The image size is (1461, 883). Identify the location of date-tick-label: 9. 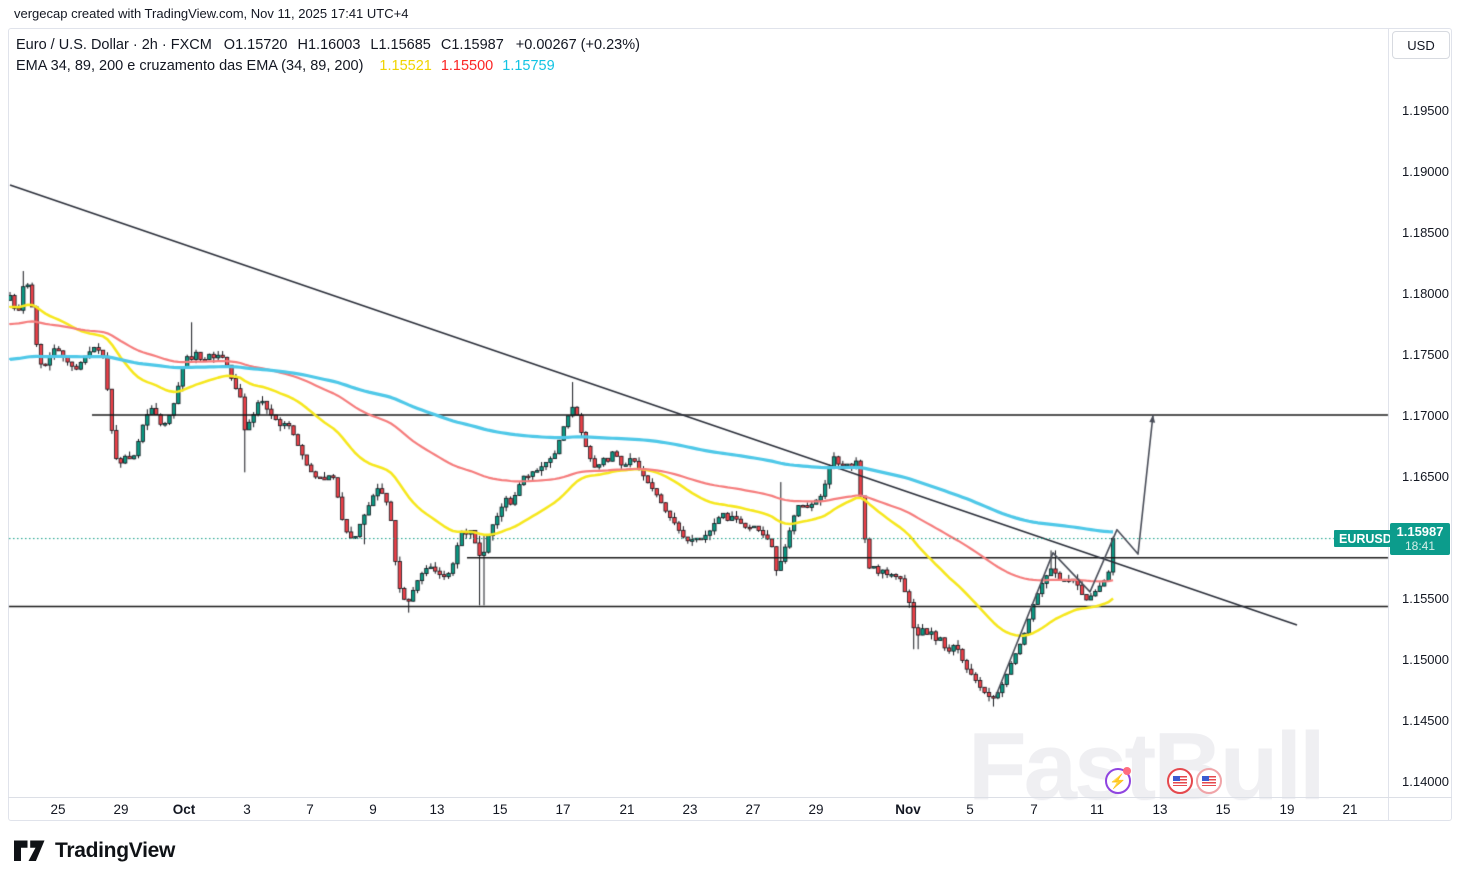
(373, 809).